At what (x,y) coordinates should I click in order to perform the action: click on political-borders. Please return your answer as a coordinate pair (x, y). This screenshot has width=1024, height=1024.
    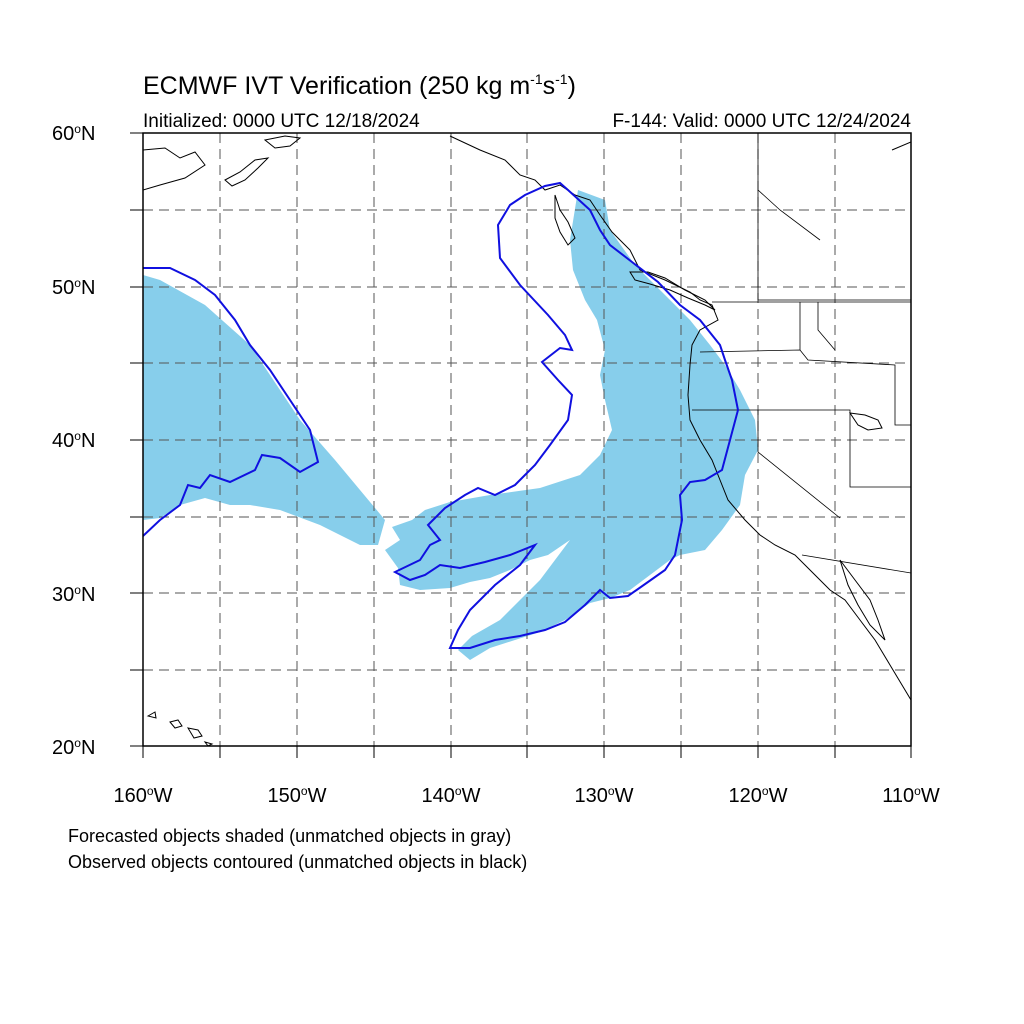
    Looking at the image, I should click on (801, 353).